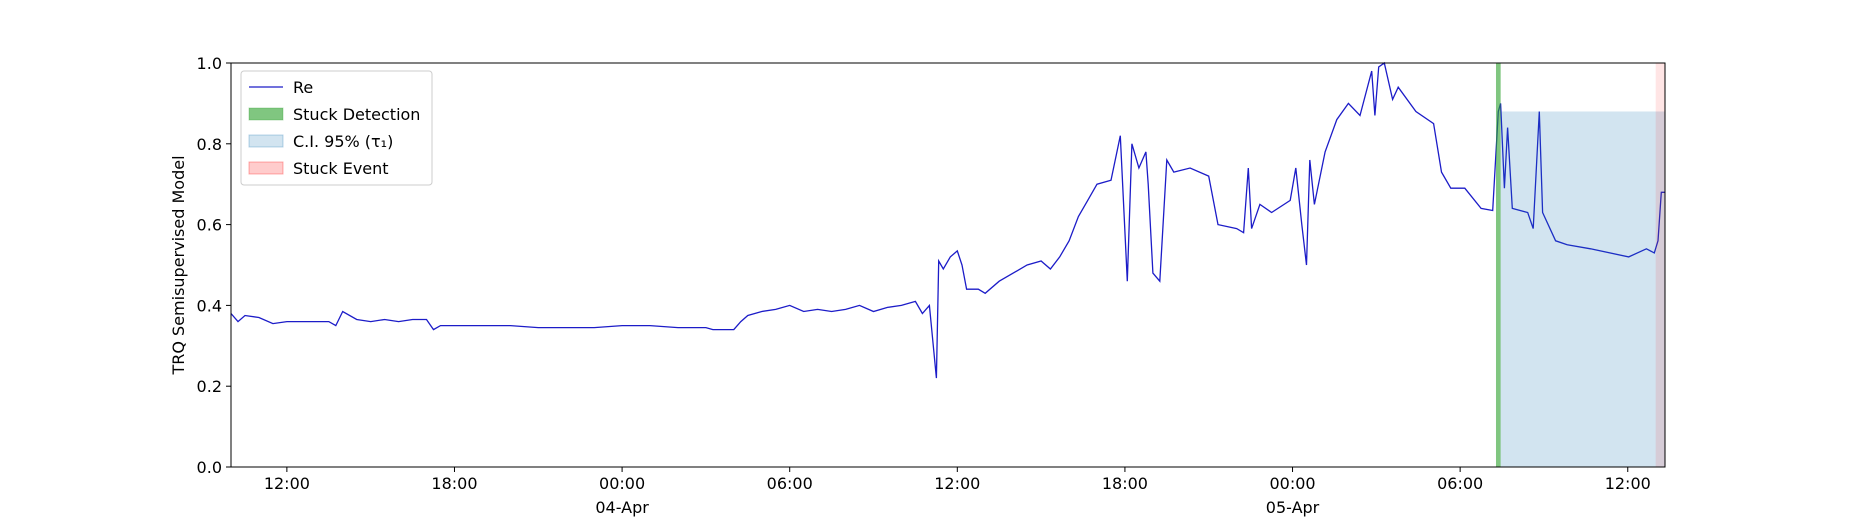 The image size is (1850, 525). Describe the element at coordinates (356, 114) in the screenshot. I see `legend-label: Stuck Detection` at that location.